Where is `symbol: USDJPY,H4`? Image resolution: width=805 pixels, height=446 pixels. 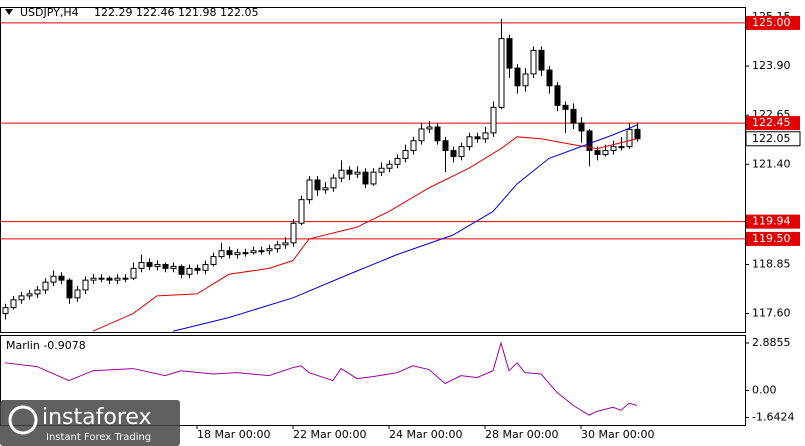
symbol: USDJPY,H4 is located at coordinates (49, 12).